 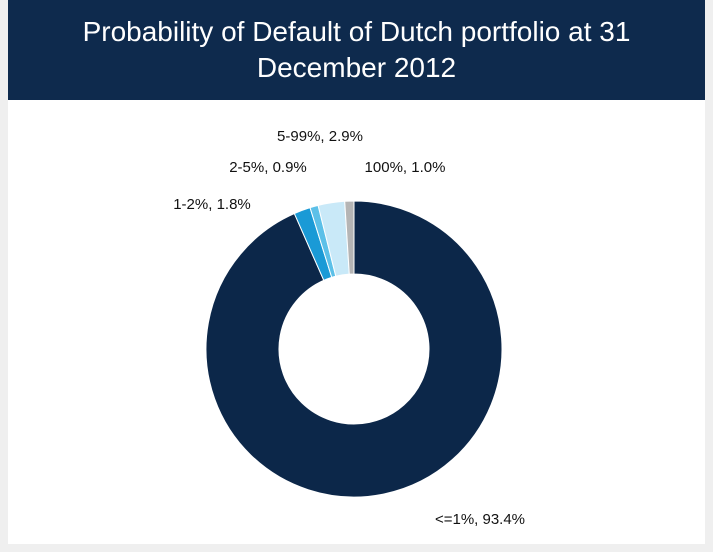 I want to click on data-label: 5-99%, 2.9%, so click(x=320, y=136).